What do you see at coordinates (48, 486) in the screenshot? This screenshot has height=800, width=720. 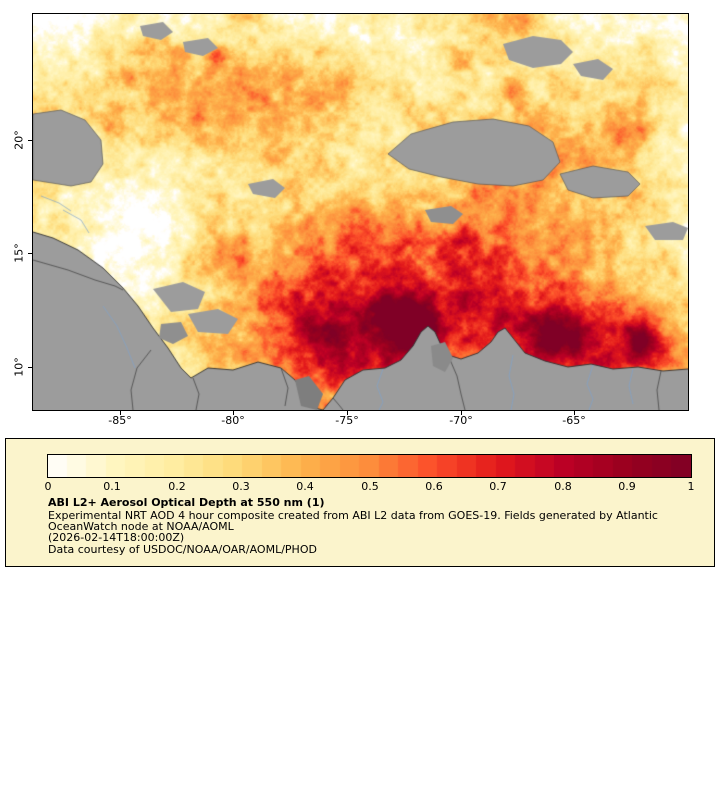 I see `colorbar-tick-label: 0` at bounding box center [48, 486].